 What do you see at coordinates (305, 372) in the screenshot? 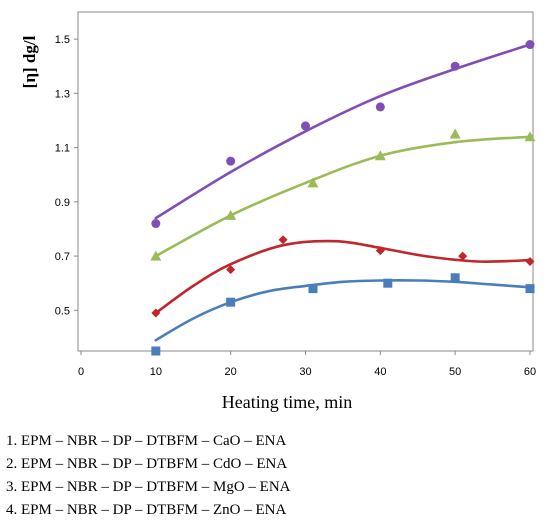
I see `x-tick-label: 30` at bounding box center [305, 372].